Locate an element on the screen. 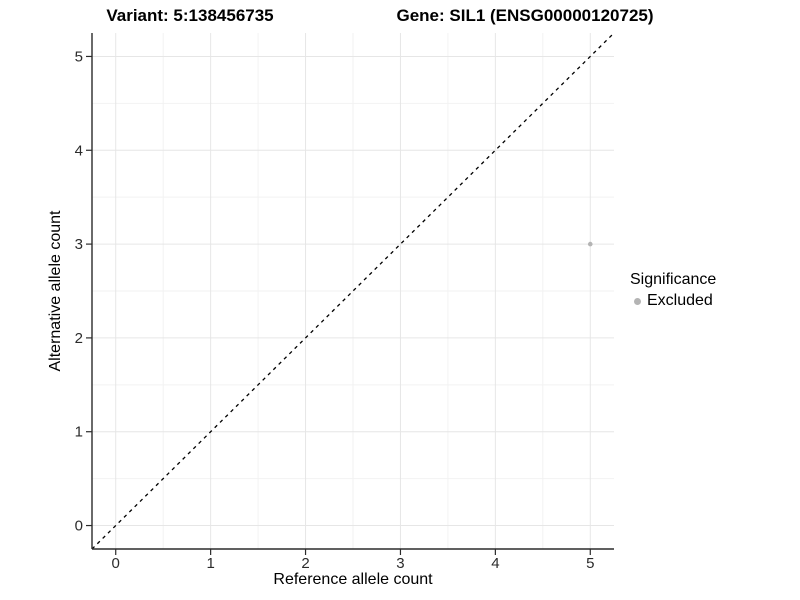 This screenshot has height=600, width=800. y-tick-label: 2 is located at coordinates (79, 338).